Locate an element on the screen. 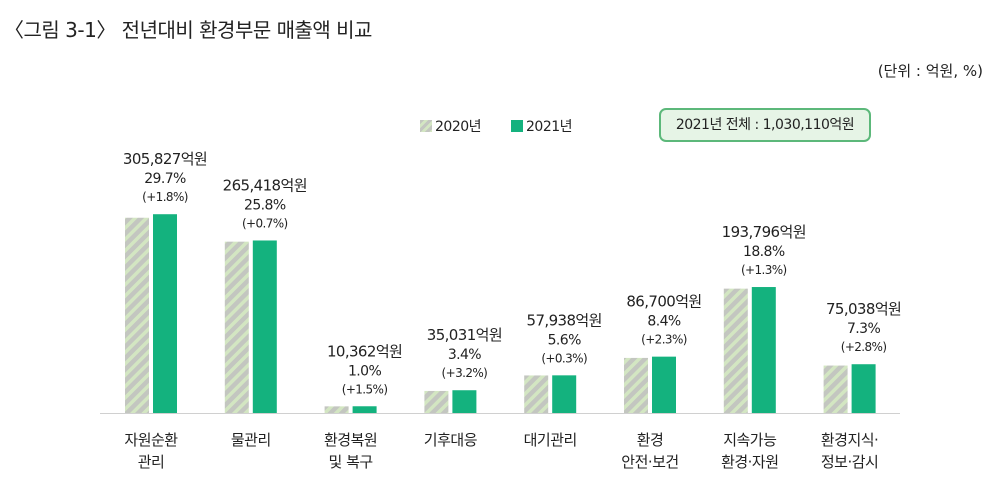 This screenshot has height=503, width=997. data-label-share: 18.8% is located at coordinates (764, 252).